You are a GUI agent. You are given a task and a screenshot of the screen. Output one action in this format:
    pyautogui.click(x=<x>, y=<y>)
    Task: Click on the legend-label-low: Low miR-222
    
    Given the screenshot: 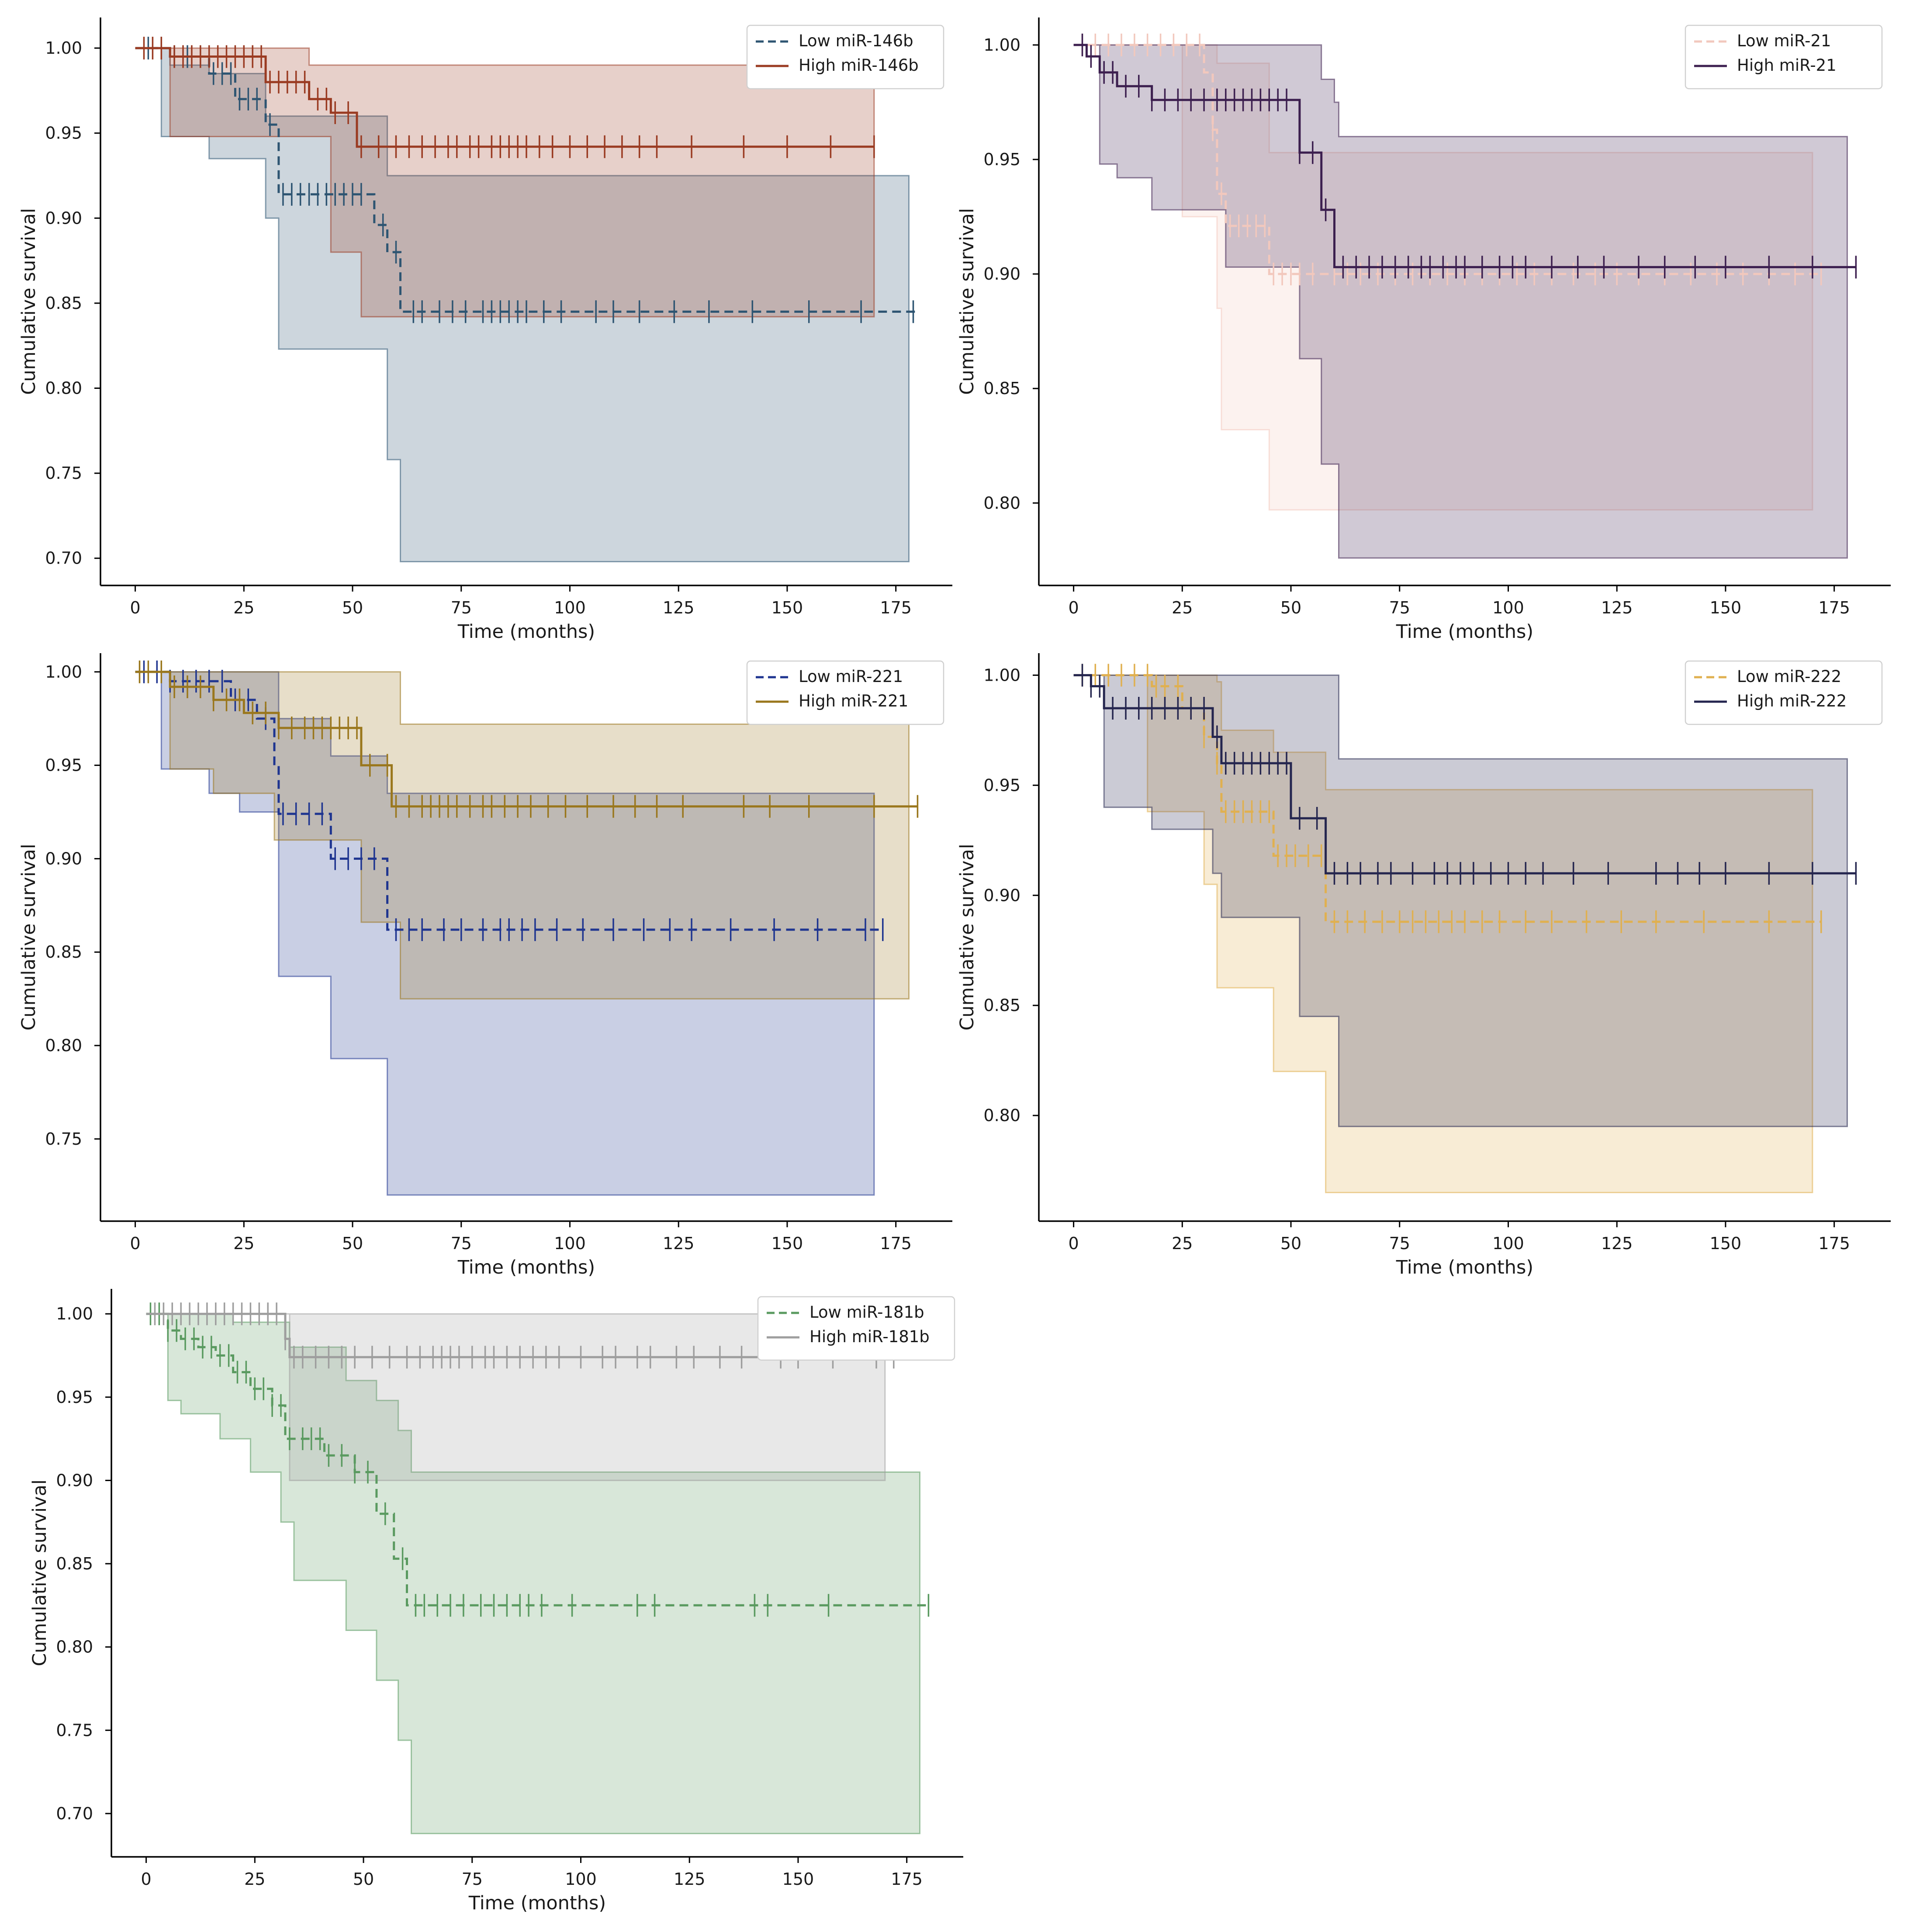 What is the action you would take?
    pyautogui.click(x=1789, y=676)
    